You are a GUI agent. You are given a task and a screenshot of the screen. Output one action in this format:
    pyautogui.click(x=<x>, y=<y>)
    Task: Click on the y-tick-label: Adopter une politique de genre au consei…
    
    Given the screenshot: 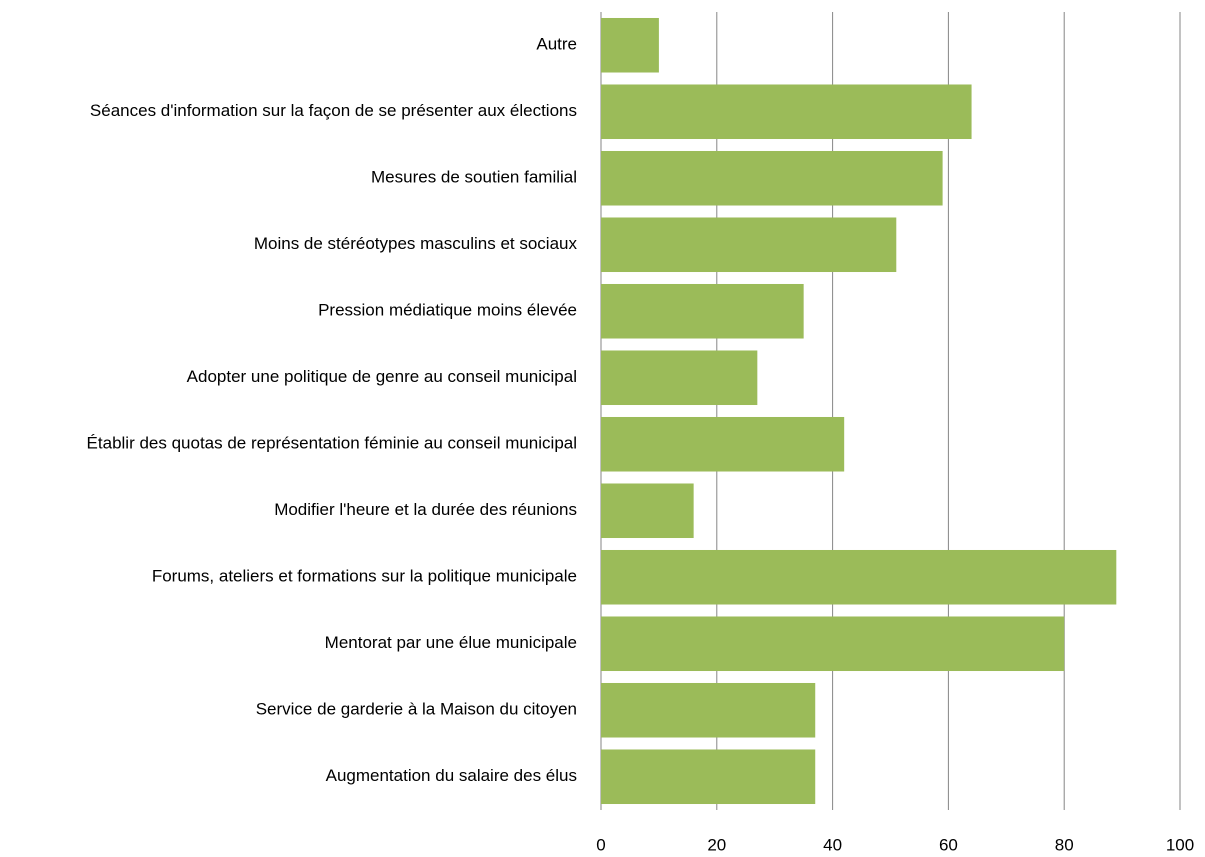 What is the action you would take?
    pyautogui.click(x=382, y=376)
    